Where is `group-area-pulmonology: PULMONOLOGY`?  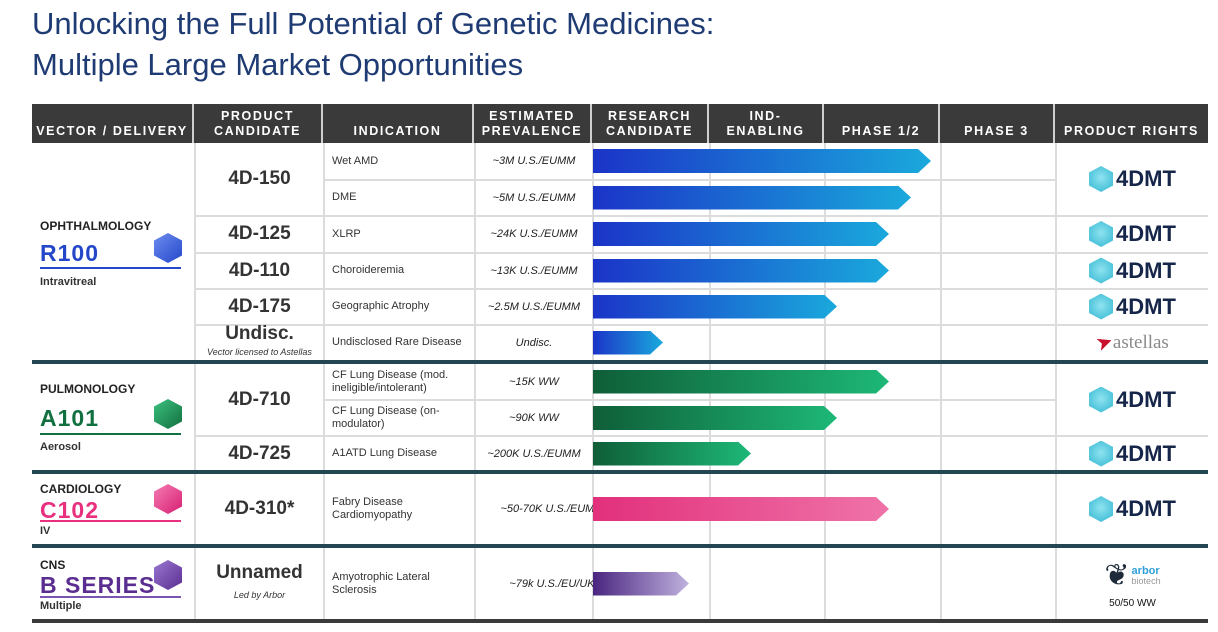
group-area-pulmonology: PULMONOLOGY is located at coordinates (88, 389).